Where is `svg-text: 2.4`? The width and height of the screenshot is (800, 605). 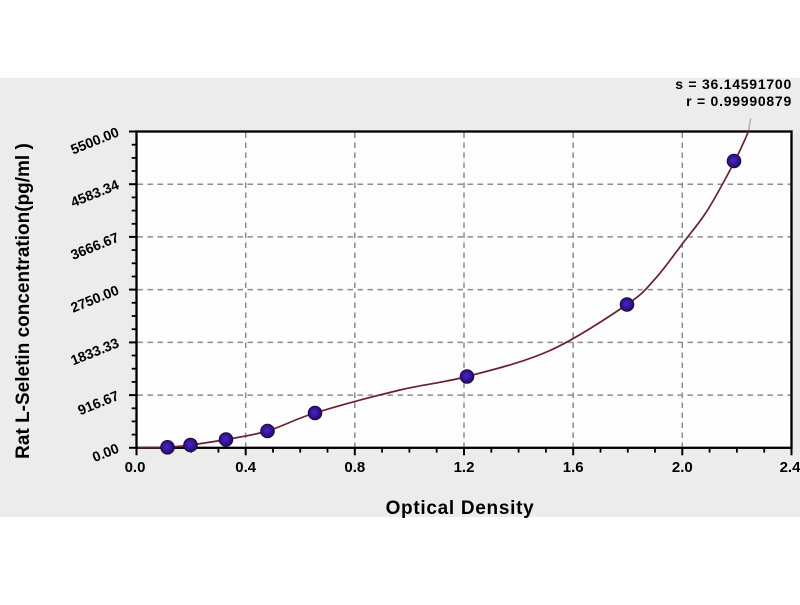
svg-text: 2.4 is located at coordinates (790, 467).